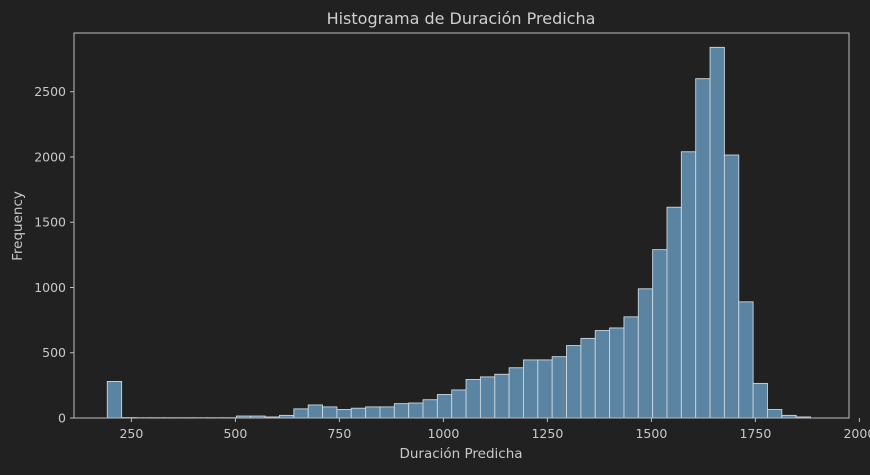 This screenshot has width=870, height=475. I want to click on y-tick-label: 2500, so click(50, 91).